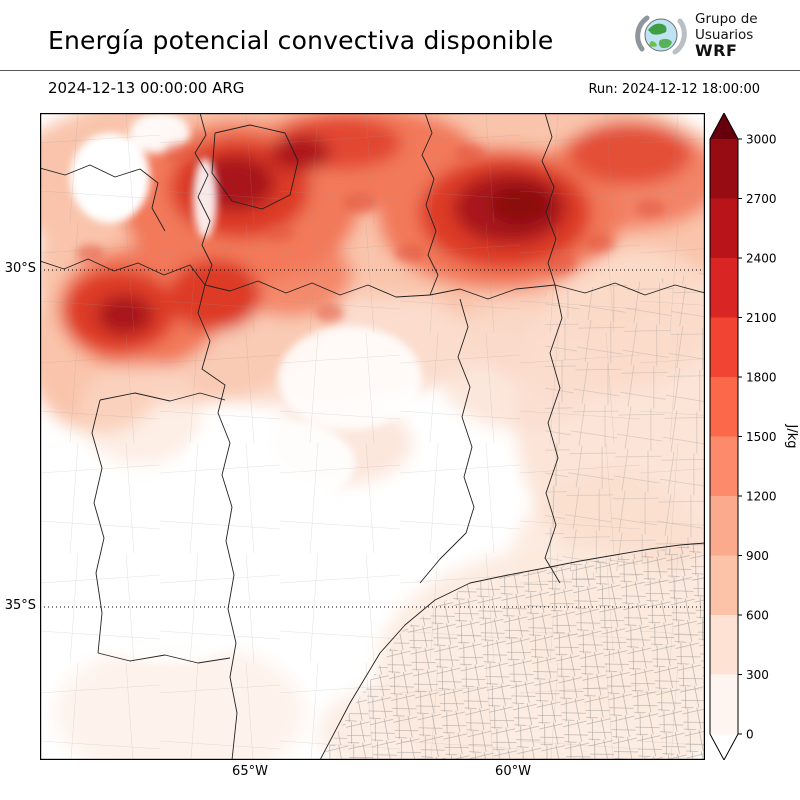 The image size is (800, 800). What do you see at coordinates (674, 89) in the screenshot?
I see `run-time-label: Run: 2024-12-12 18:00:00` at bounding box center [674, 89].